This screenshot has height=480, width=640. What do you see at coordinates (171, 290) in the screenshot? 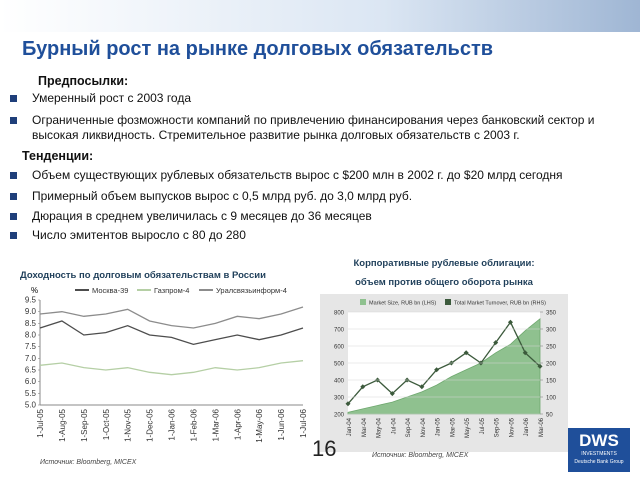
I see `legend-label: Газпром-4` at bounding box center [171, 290].